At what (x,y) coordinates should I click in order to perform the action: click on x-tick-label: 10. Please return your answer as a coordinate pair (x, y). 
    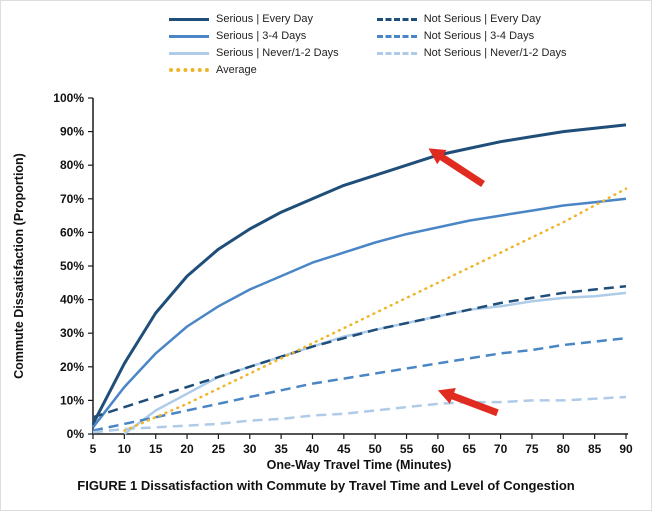
    Looking at the image, I should click on (125, 449).